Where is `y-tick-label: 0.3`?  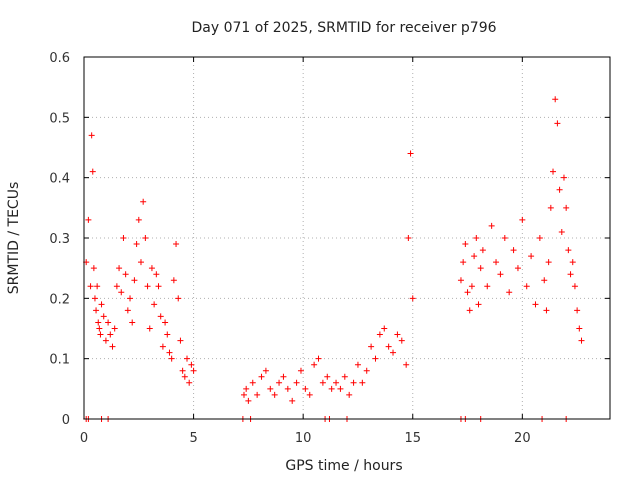
y-tick-label: 0.3 is located at coordinates (59, 239).